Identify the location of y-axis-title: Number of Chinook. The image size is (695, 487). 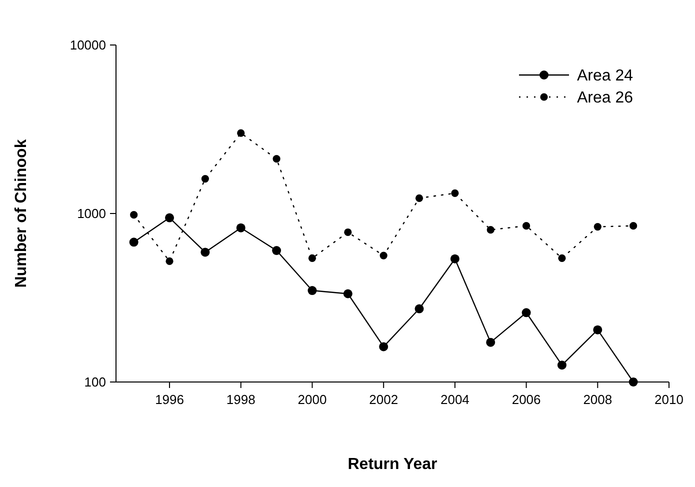
(21, 213).